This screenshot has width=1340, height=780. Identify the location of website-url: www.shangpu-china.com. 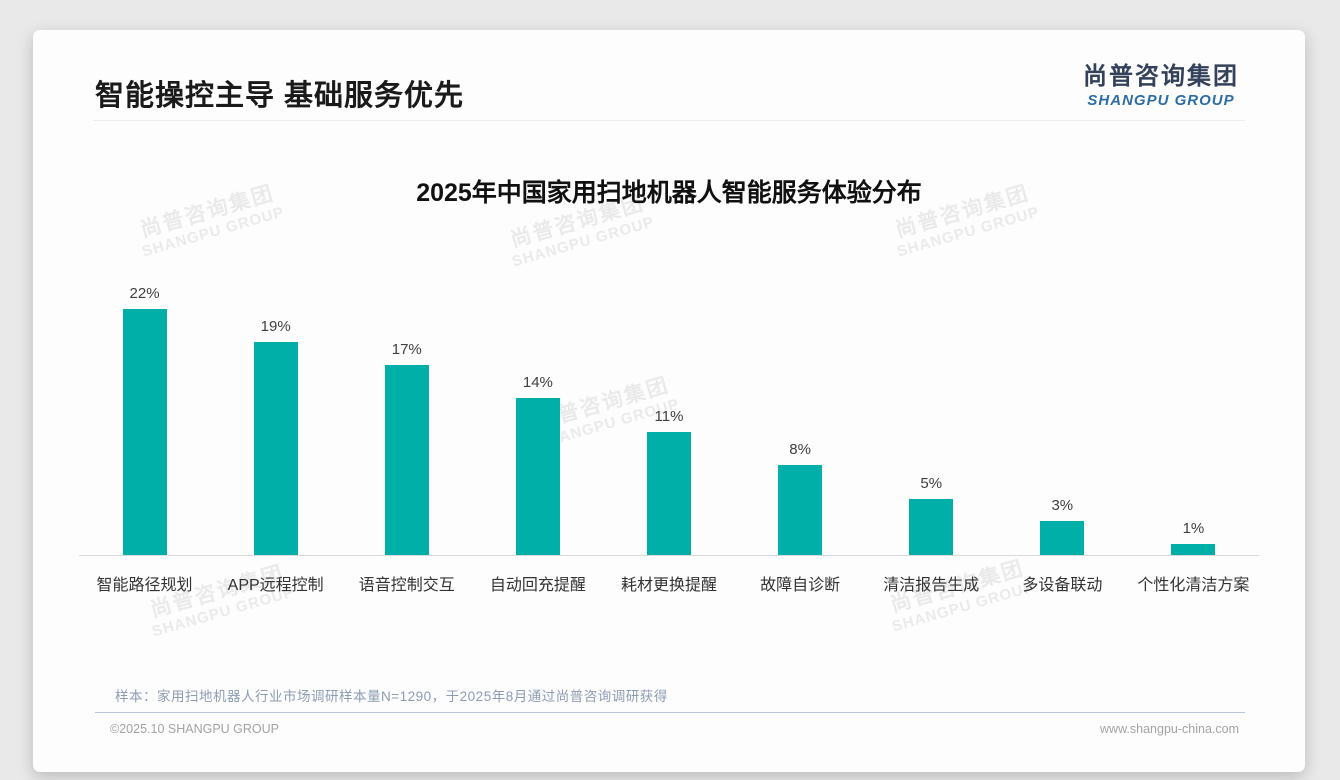
(1169, 729).